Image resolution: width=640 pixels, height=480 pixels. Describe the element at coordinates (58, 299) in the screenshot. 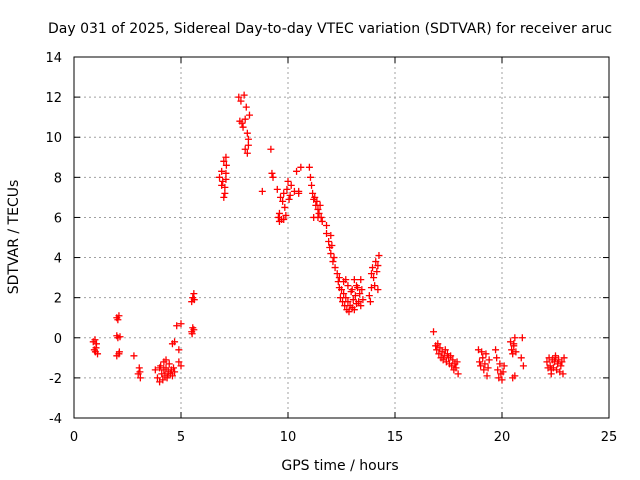

I see `y-tick-label: 2` at that location.